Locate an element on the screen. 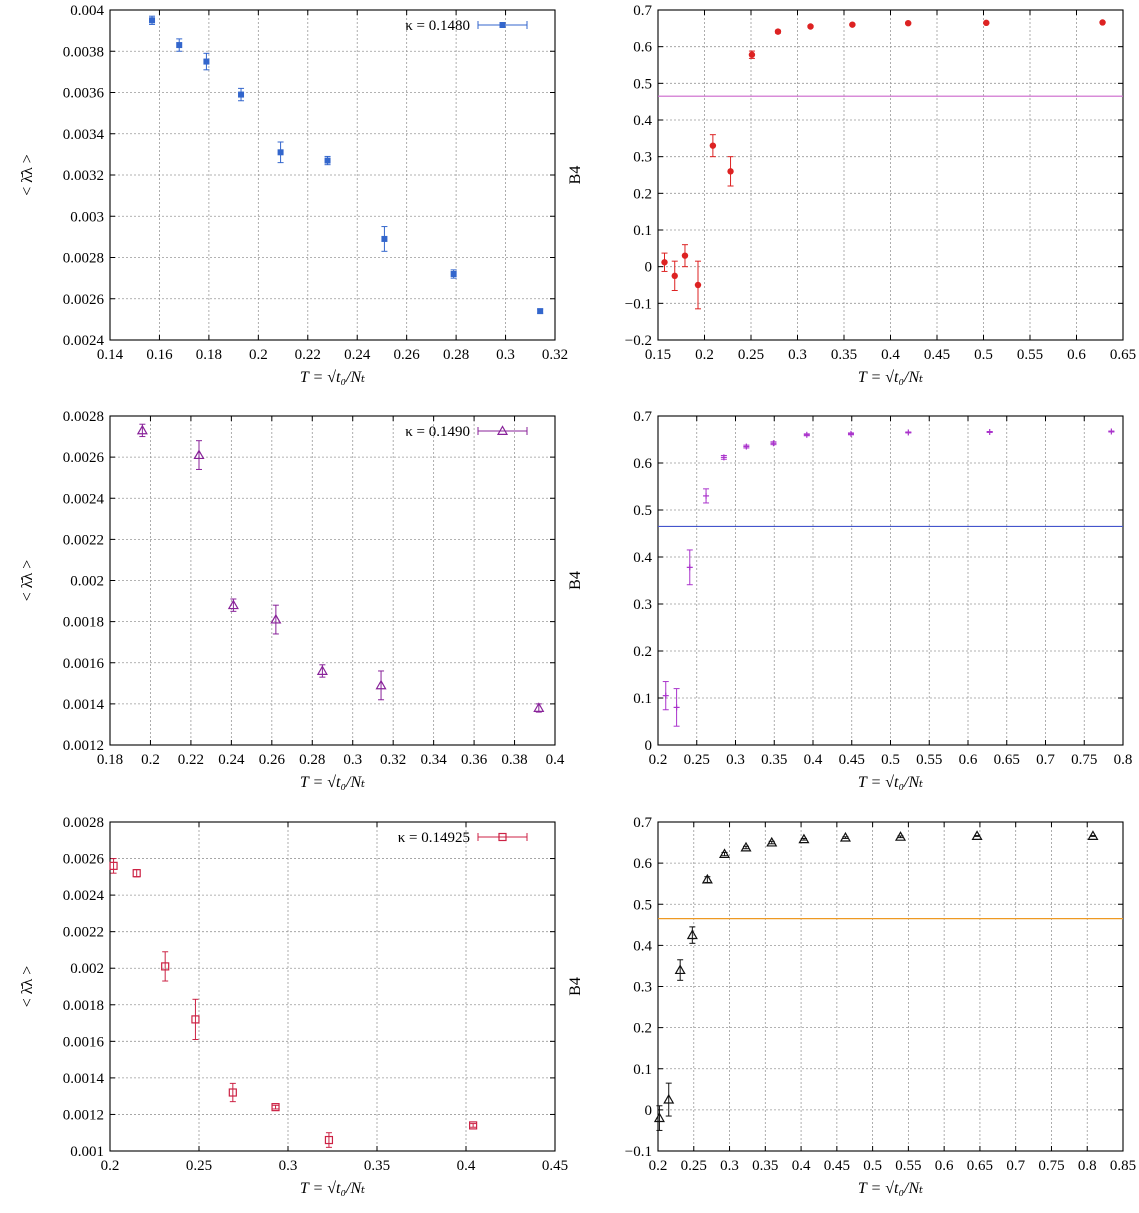  x-tick-label: 0.8 is located at coordinates (1123, 760).